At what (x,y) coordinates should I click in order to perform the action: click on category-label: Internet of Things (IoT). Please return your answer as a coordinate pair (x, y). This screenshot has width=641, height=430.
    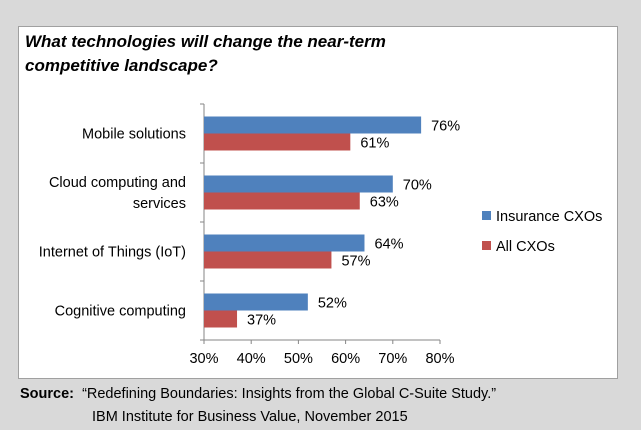
    Looking at the image, I should click on (112, 253).